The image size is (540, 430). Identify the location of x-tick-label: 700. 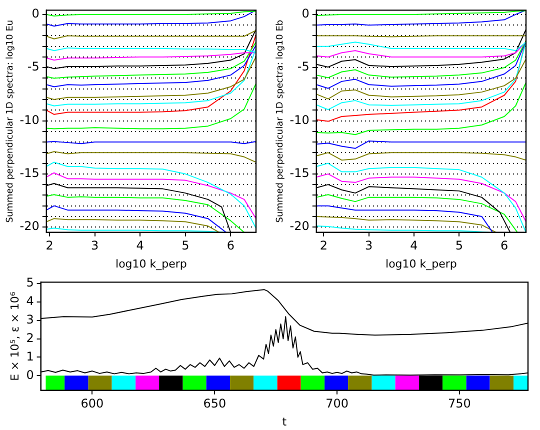
(337, 403).